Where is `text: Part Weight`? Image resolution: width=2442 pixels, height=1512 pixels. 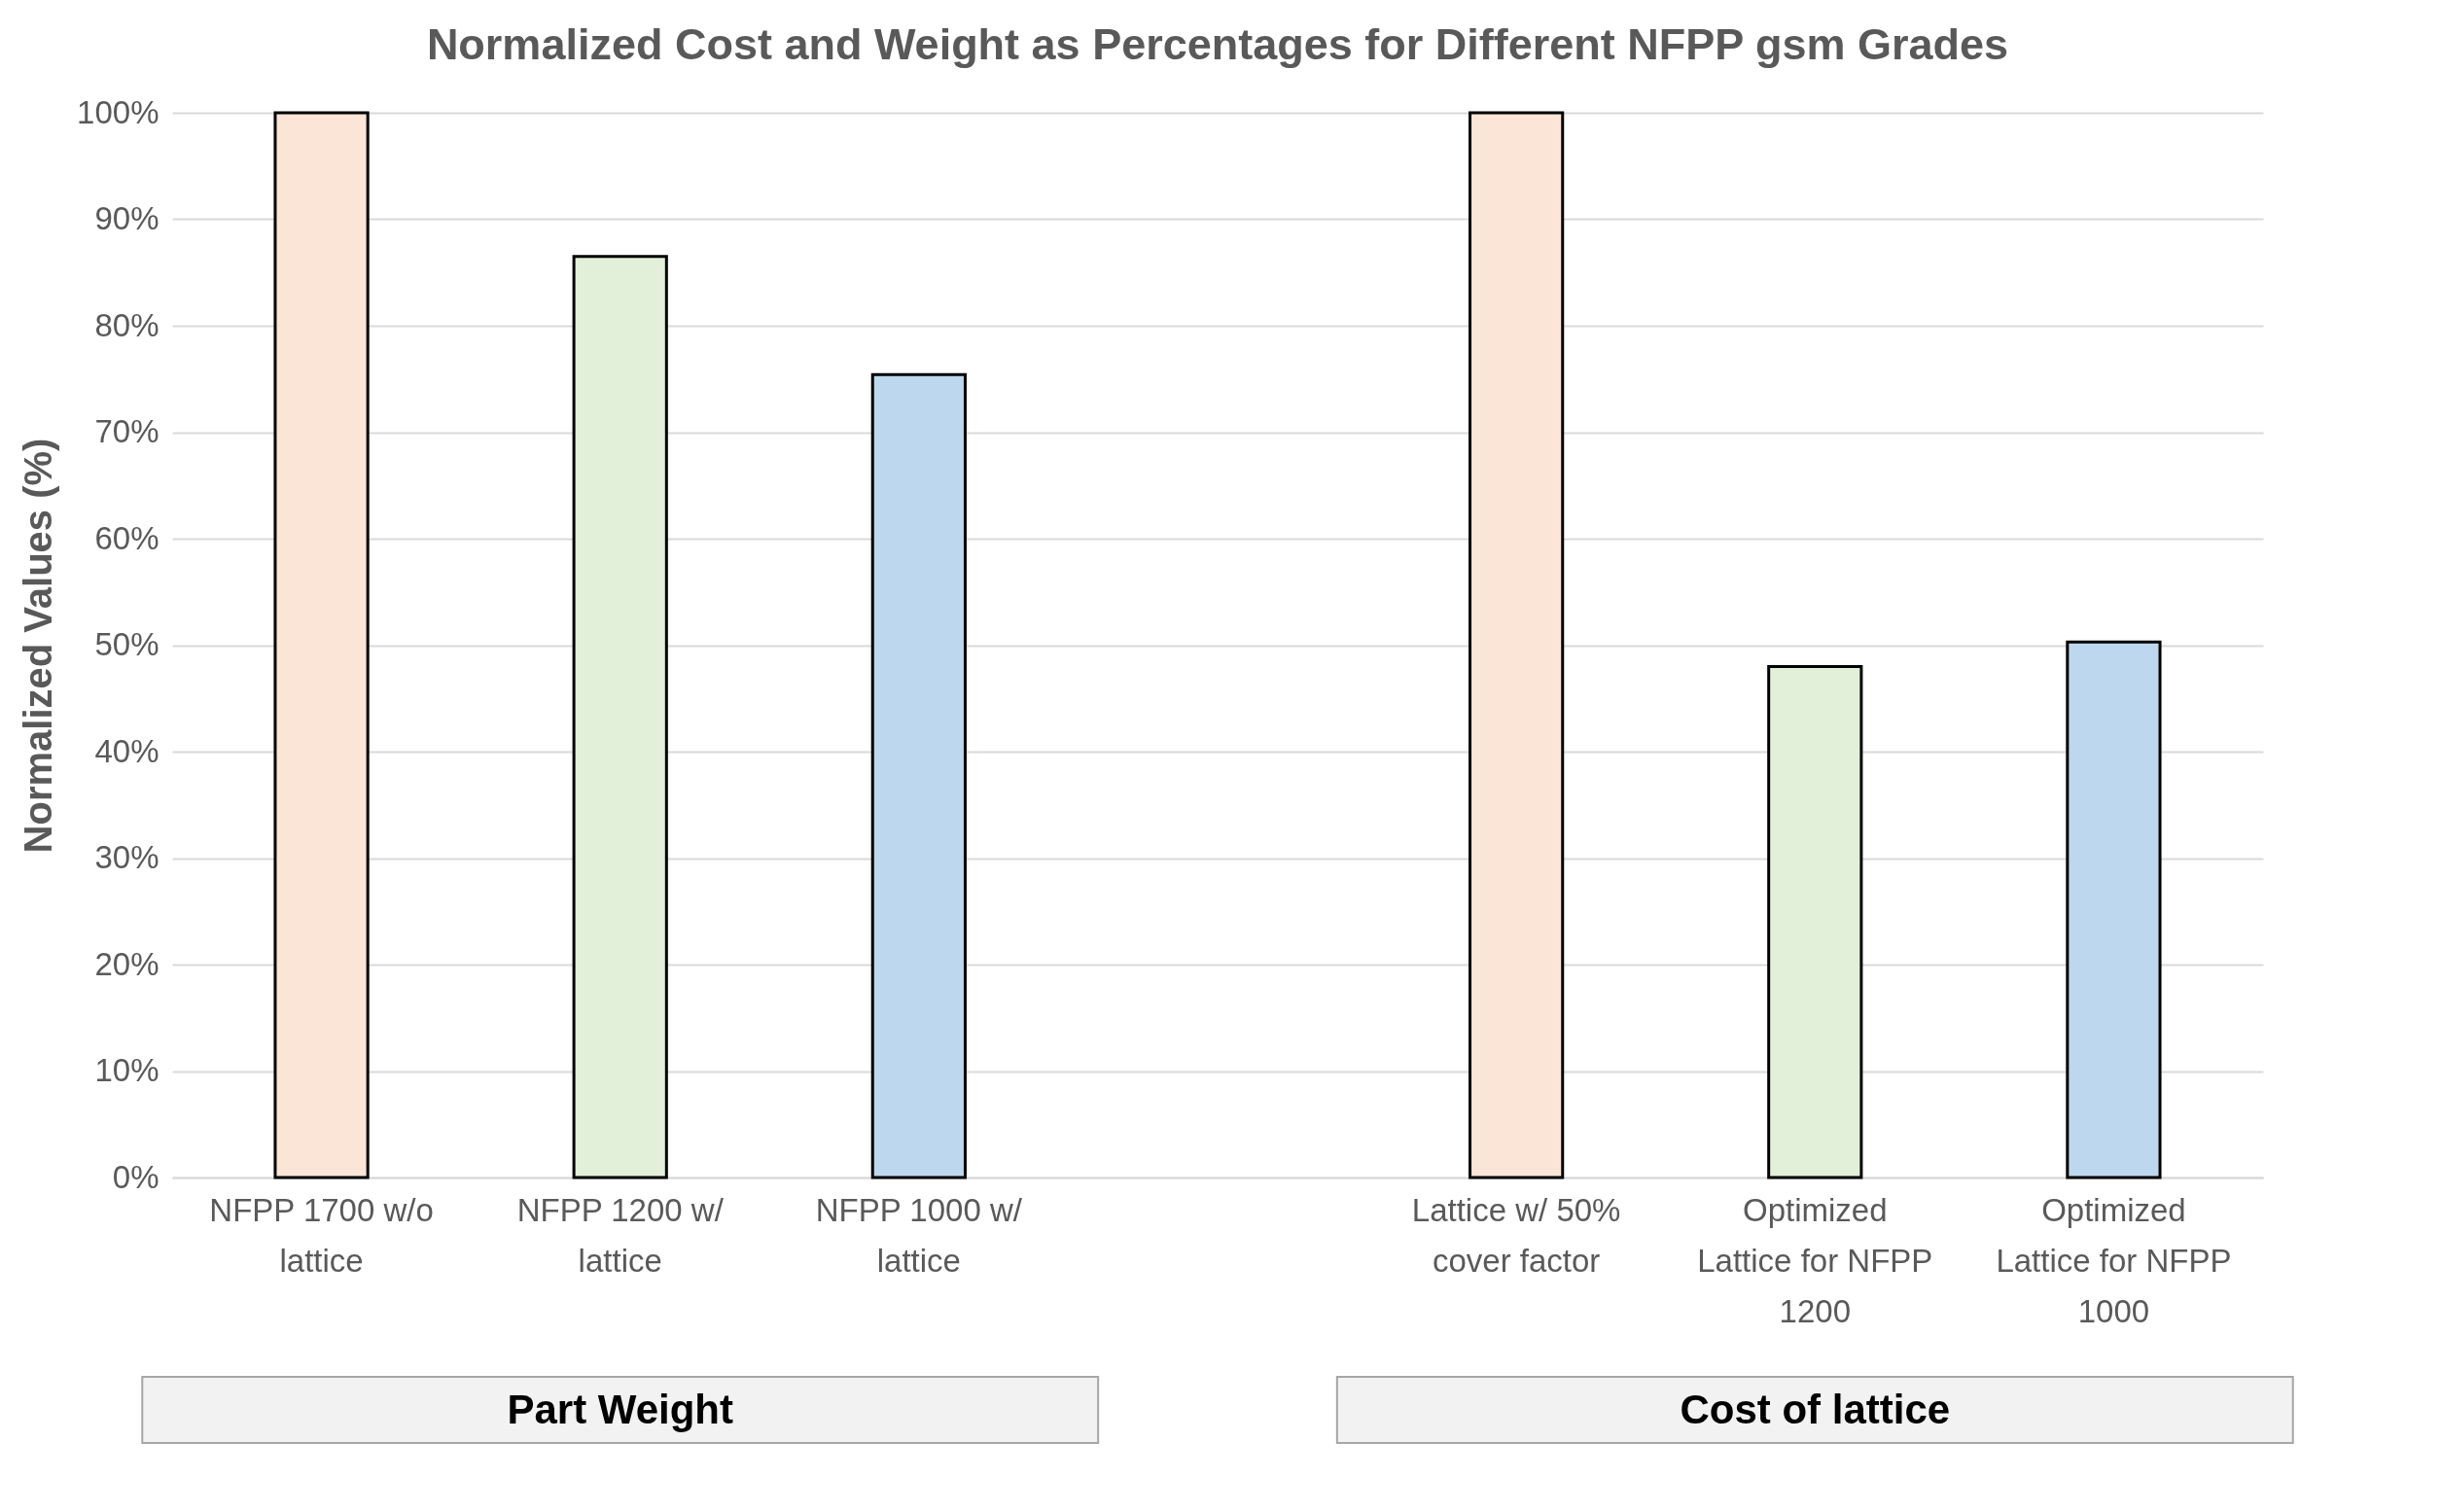
text: Part Weight is located at coordinates (620, 1409).